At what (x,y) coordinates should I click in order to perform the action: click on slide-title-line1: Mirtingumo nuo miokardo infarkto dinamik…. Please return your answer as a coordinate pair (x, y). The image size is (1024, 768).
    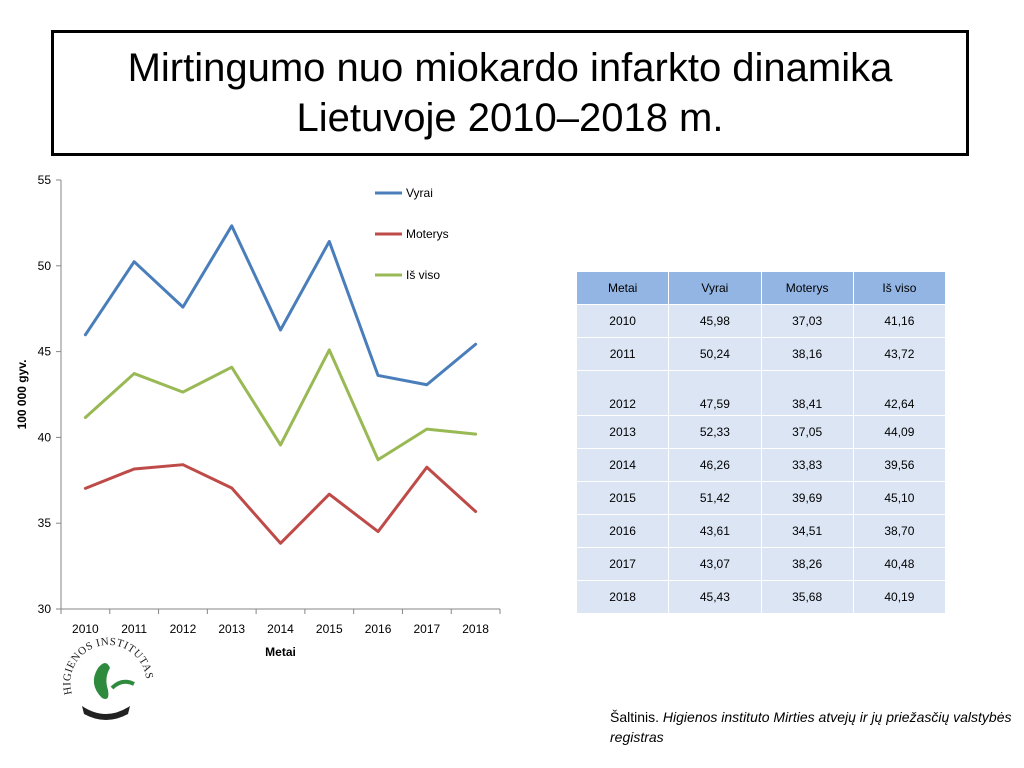
    Looking at the image, I should click on (510, 68).